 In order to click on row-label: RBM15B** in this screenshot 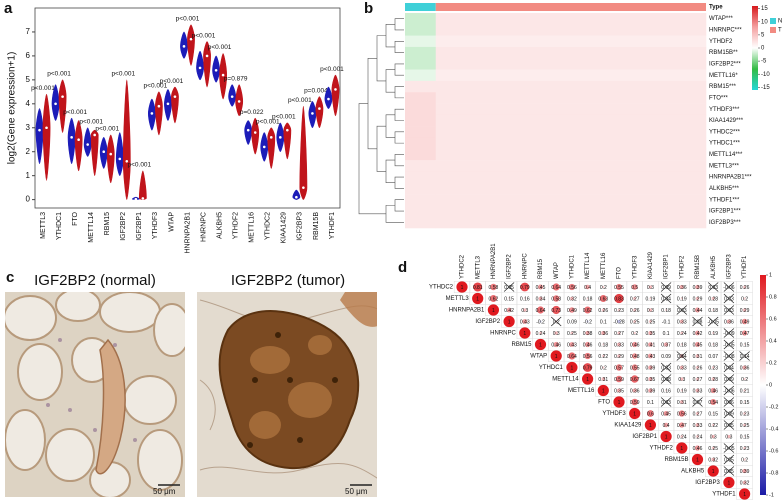, I will do `click(723, 53)`.